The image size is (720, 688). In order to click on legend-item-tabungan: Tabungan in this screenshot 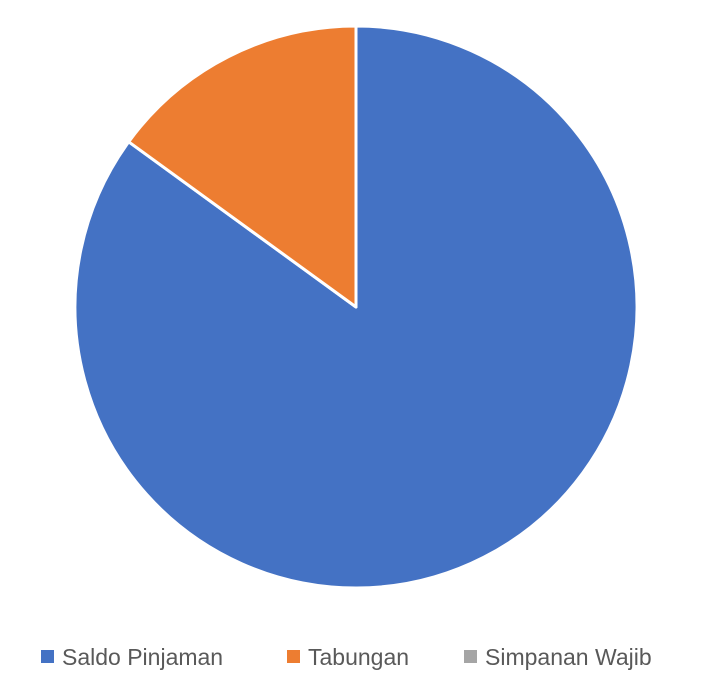, I will do `click(348, 657)`.